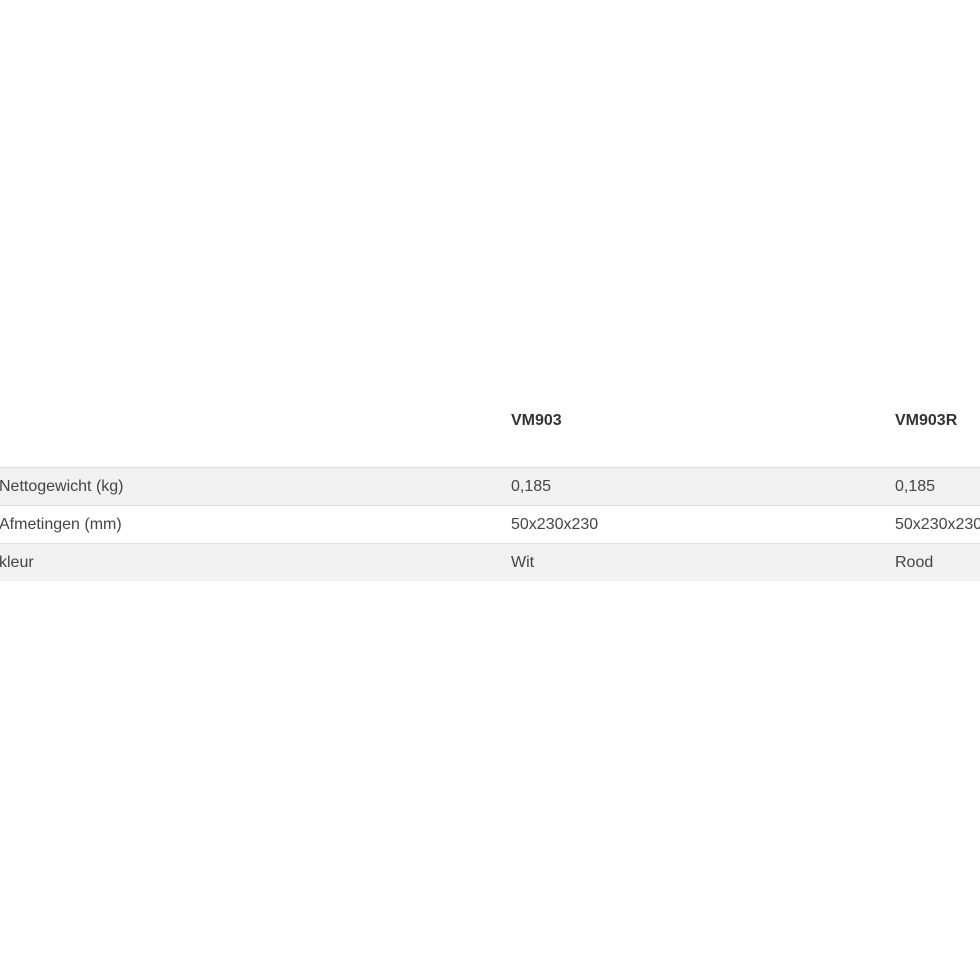 This screenshot has height=980, width=980. What do you see at coordinates (490, 562) in the screenshot?
I see `table-row: kleur Wit Rood` at bounding box center [490, 562].